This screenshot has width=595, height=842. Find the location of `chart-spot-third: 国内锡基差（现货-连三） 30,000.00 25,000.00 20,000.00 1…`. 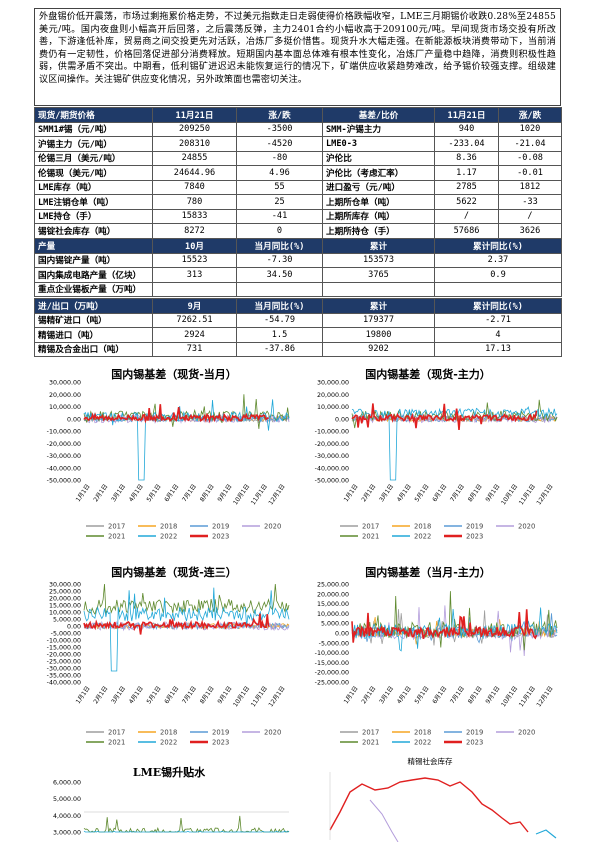

chart-spot-third: 国内锡基差（现货-连三） 30,000.00 25,000.00 20,000.00 1… is located at coordinates (163, 658).